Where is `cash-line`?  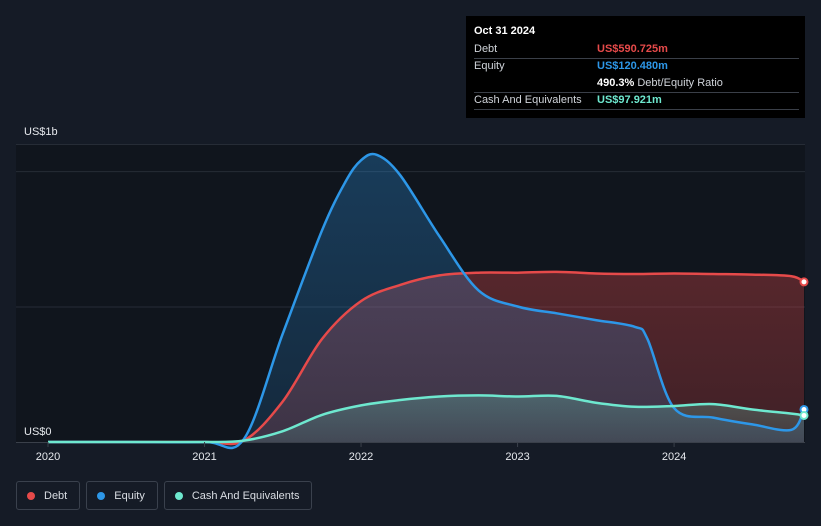
cash-line is located at coordinates (426, 419).